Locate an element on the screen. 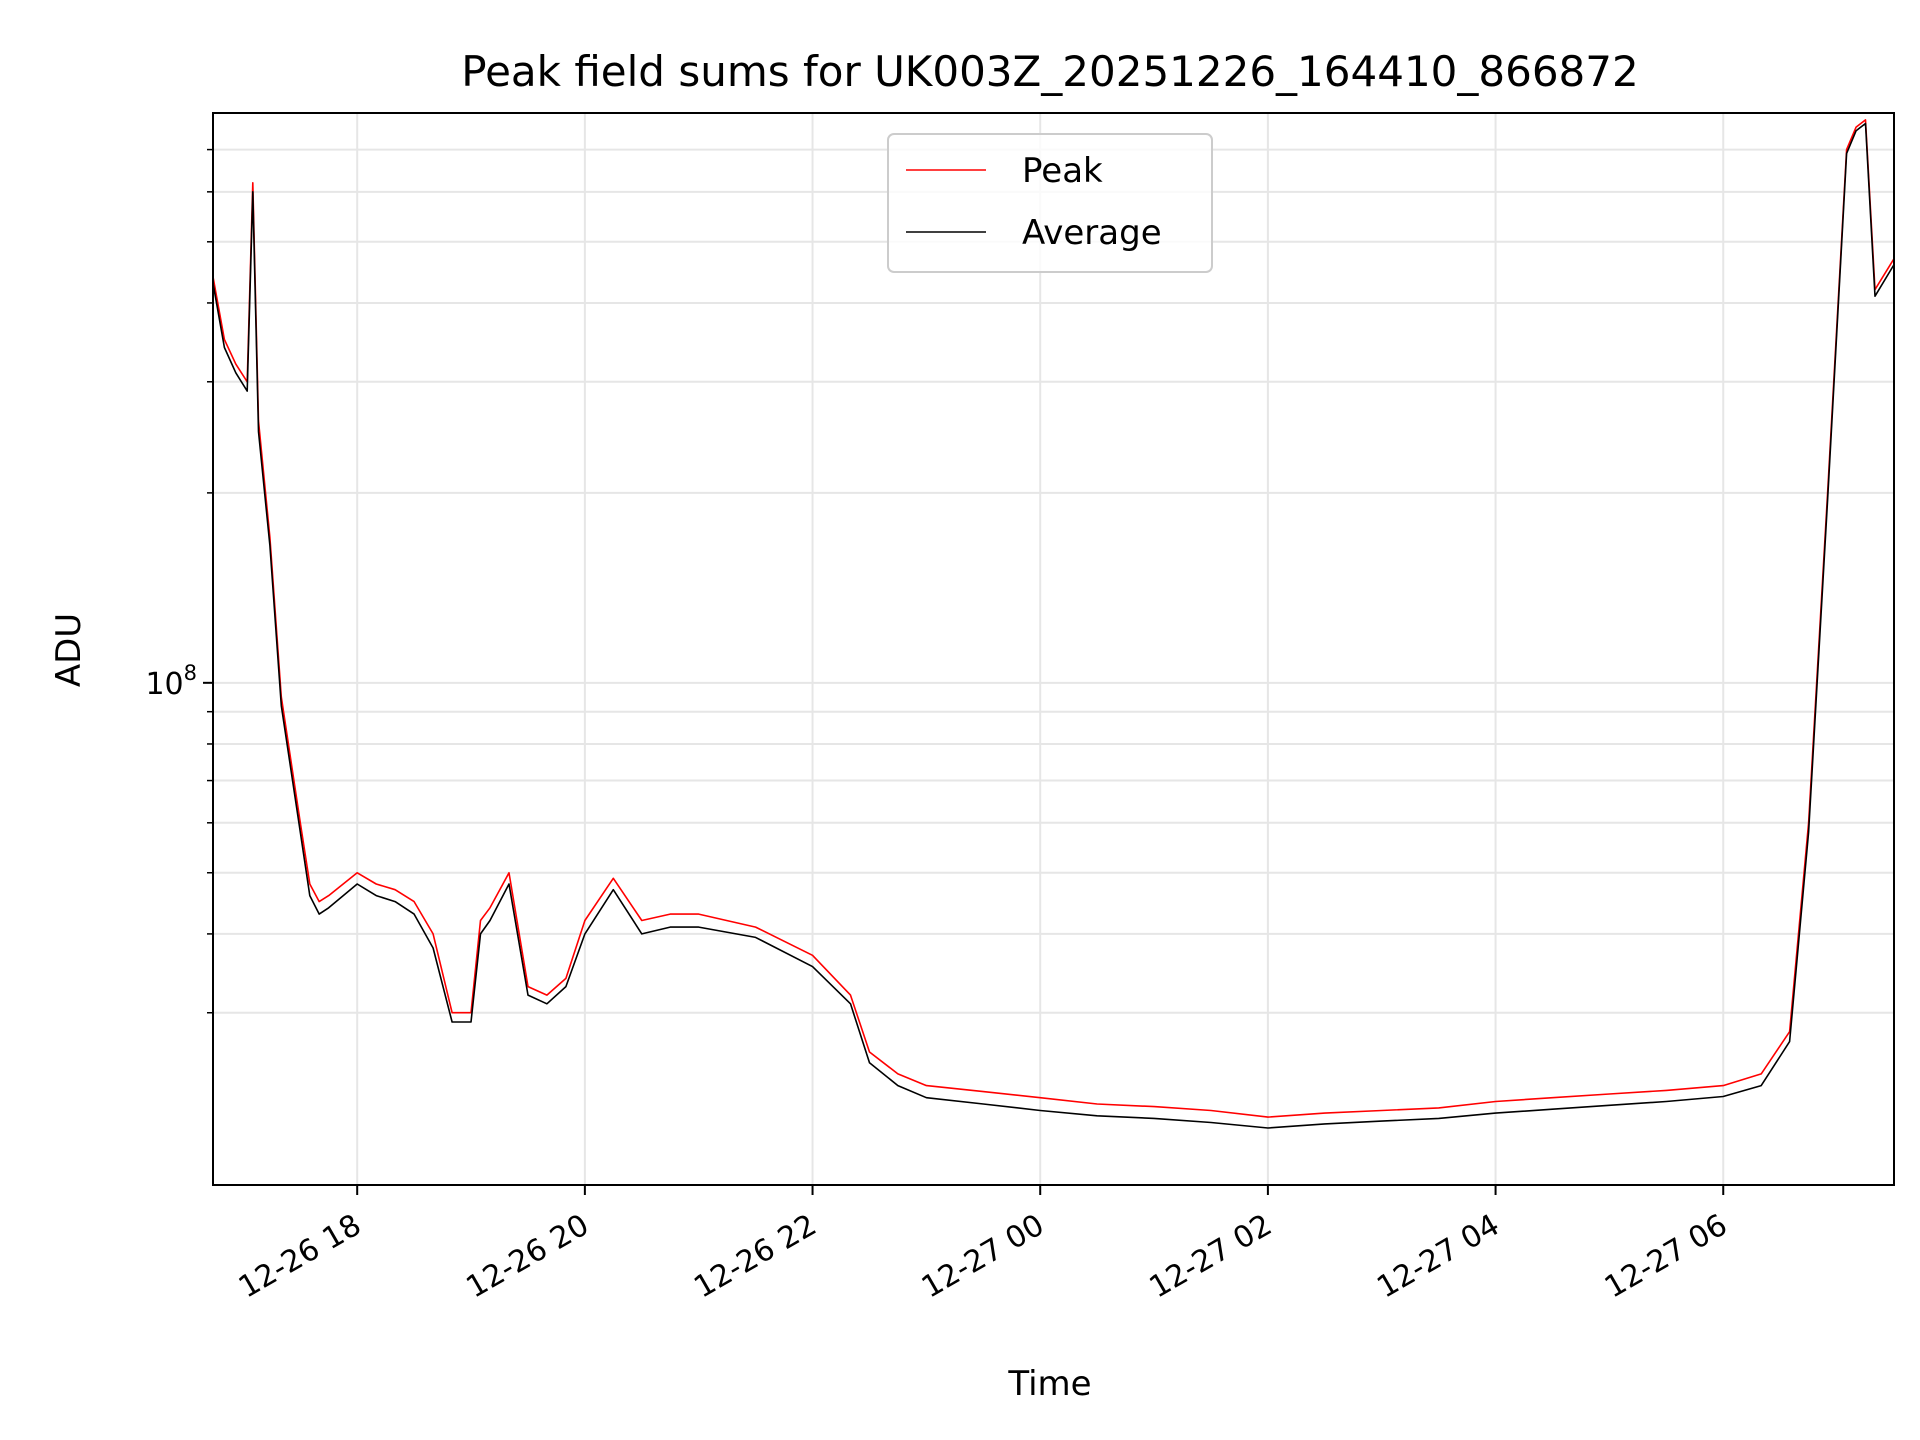 This screenshot has width=1920, height=1440. y-tick-label: 108 is located at coordinates (171, 681).